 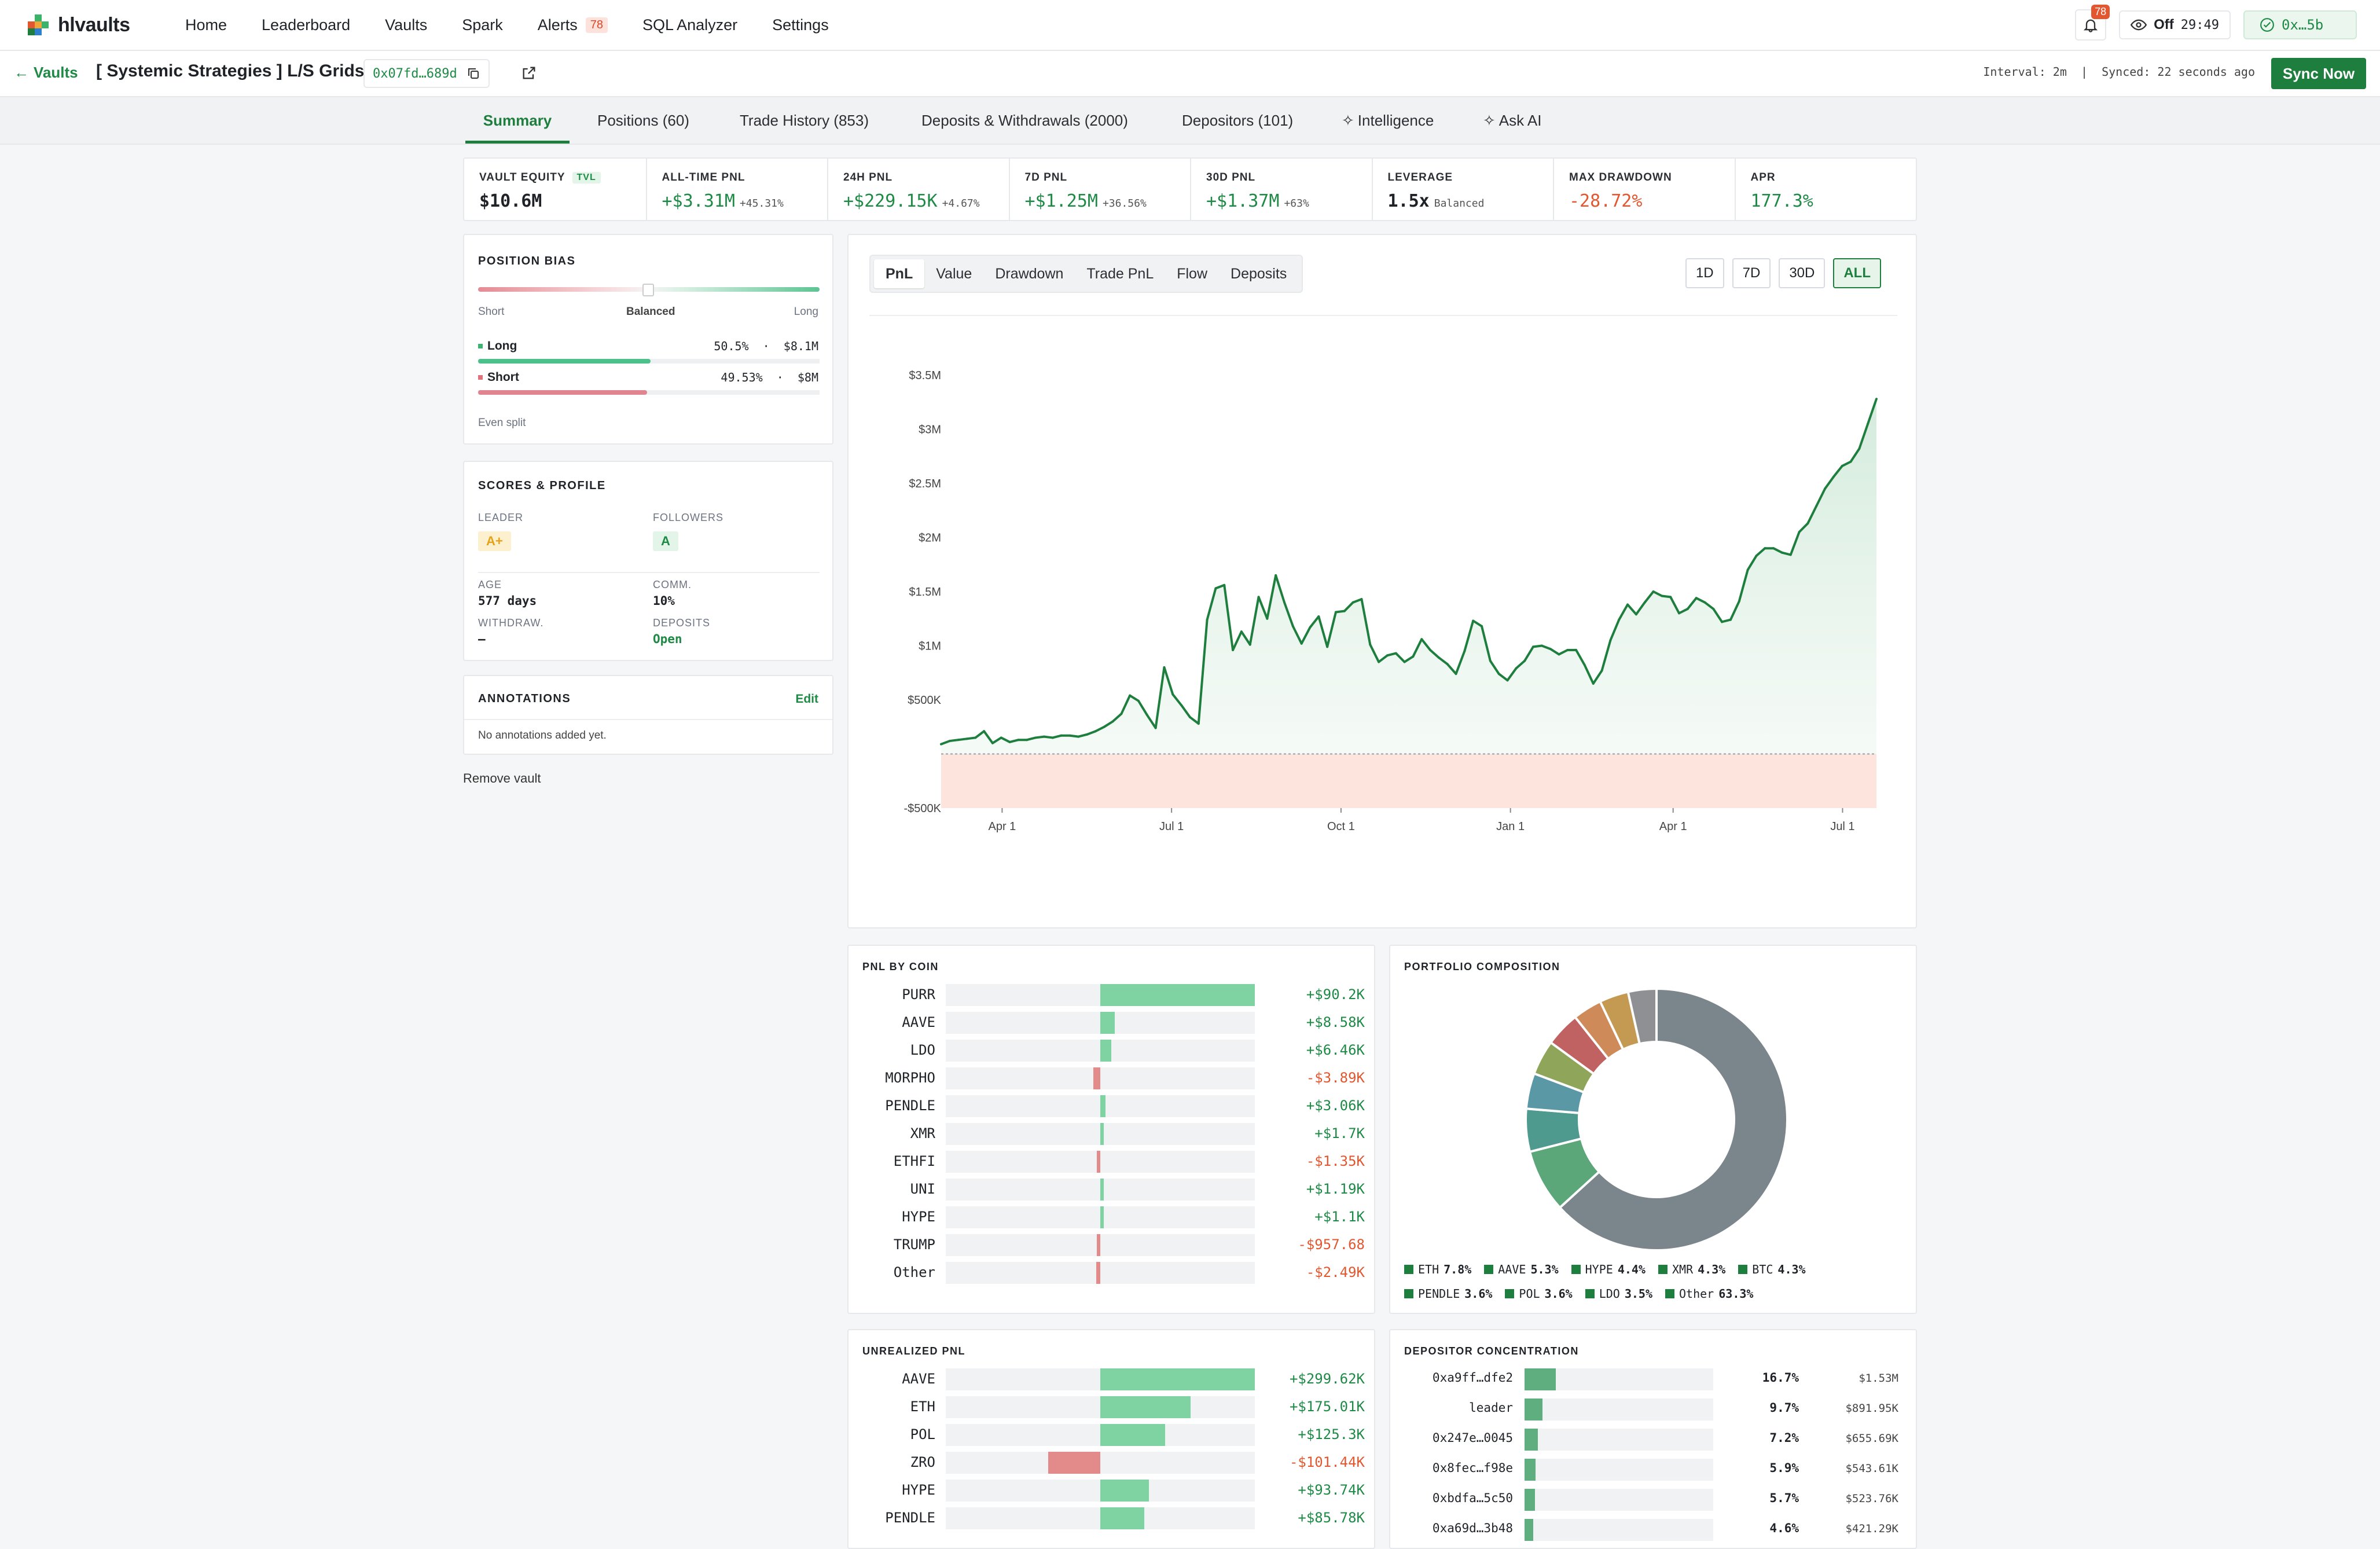 I want to click on depositor-name: 0x8fec…f98e, so click(x=1473, y=1468).